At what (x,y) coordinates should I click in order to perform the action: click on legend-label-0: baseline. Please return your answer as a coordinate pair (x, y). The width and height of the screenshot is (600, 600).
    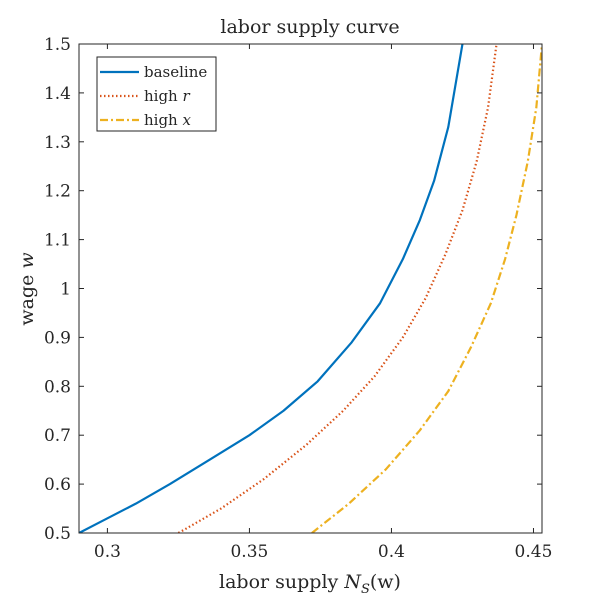
    Looking at the image, I should click on (175, 72).